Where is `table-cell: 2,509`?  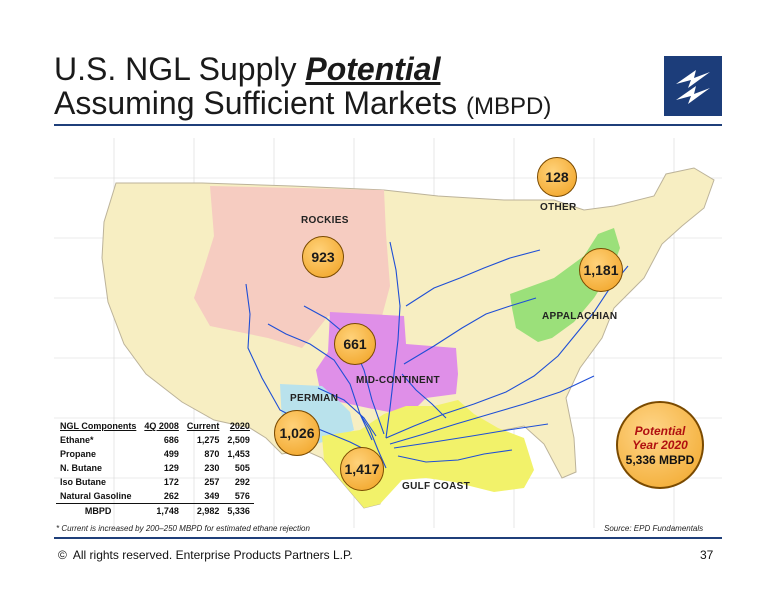 table-cell: 2,509 is located at coordinates (238, 440).